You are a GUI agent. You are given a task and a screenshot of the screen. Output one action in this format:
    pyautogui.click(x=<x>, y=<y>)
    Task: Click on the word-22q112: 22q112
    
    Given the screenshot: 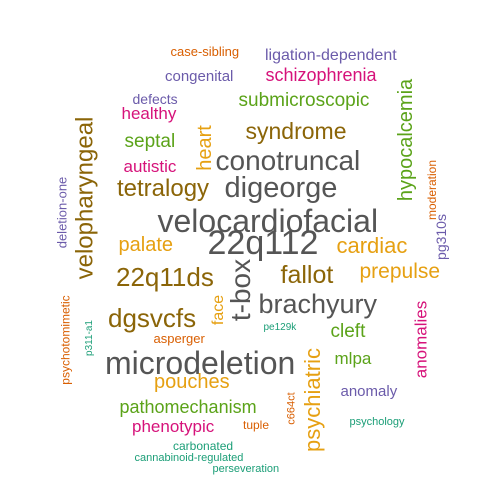 What is the action you would take?
    pyautogui.click(x=263, y=243)
    